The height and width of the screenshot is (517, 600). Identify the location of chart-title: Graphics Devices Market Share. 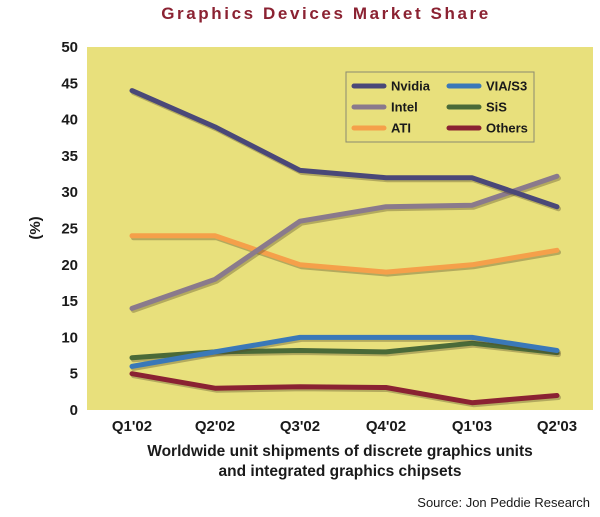
(326, 13).